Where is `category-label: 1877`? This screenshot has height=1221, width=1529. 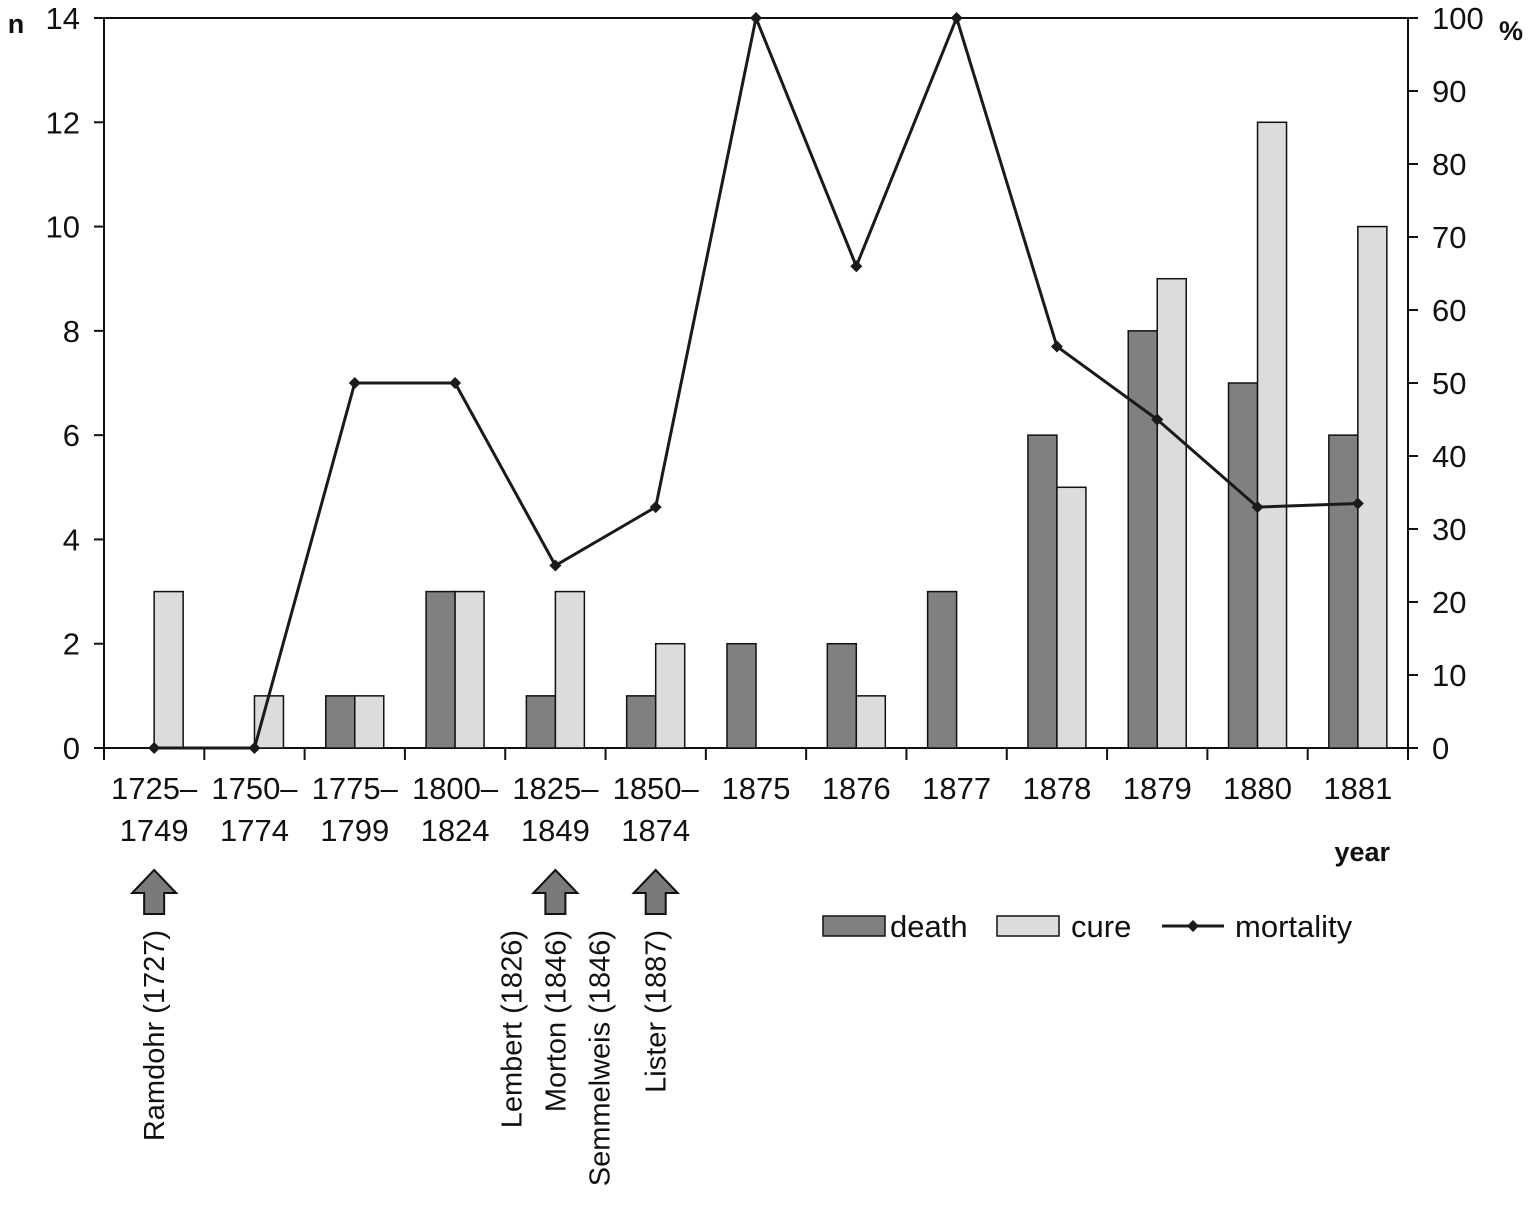
category-label: 1877 is located at coordinates (956, 788).